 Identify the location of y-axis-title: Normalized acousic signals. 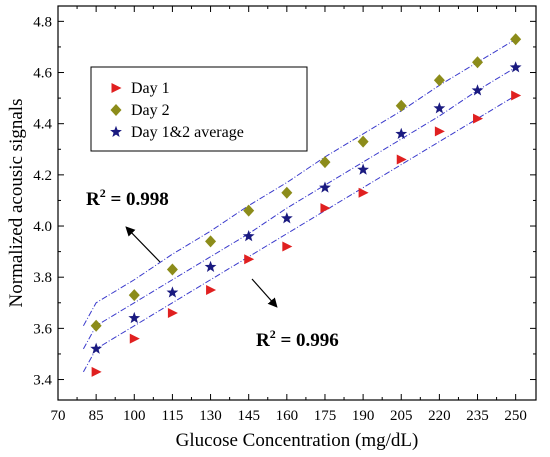
(16, 203).